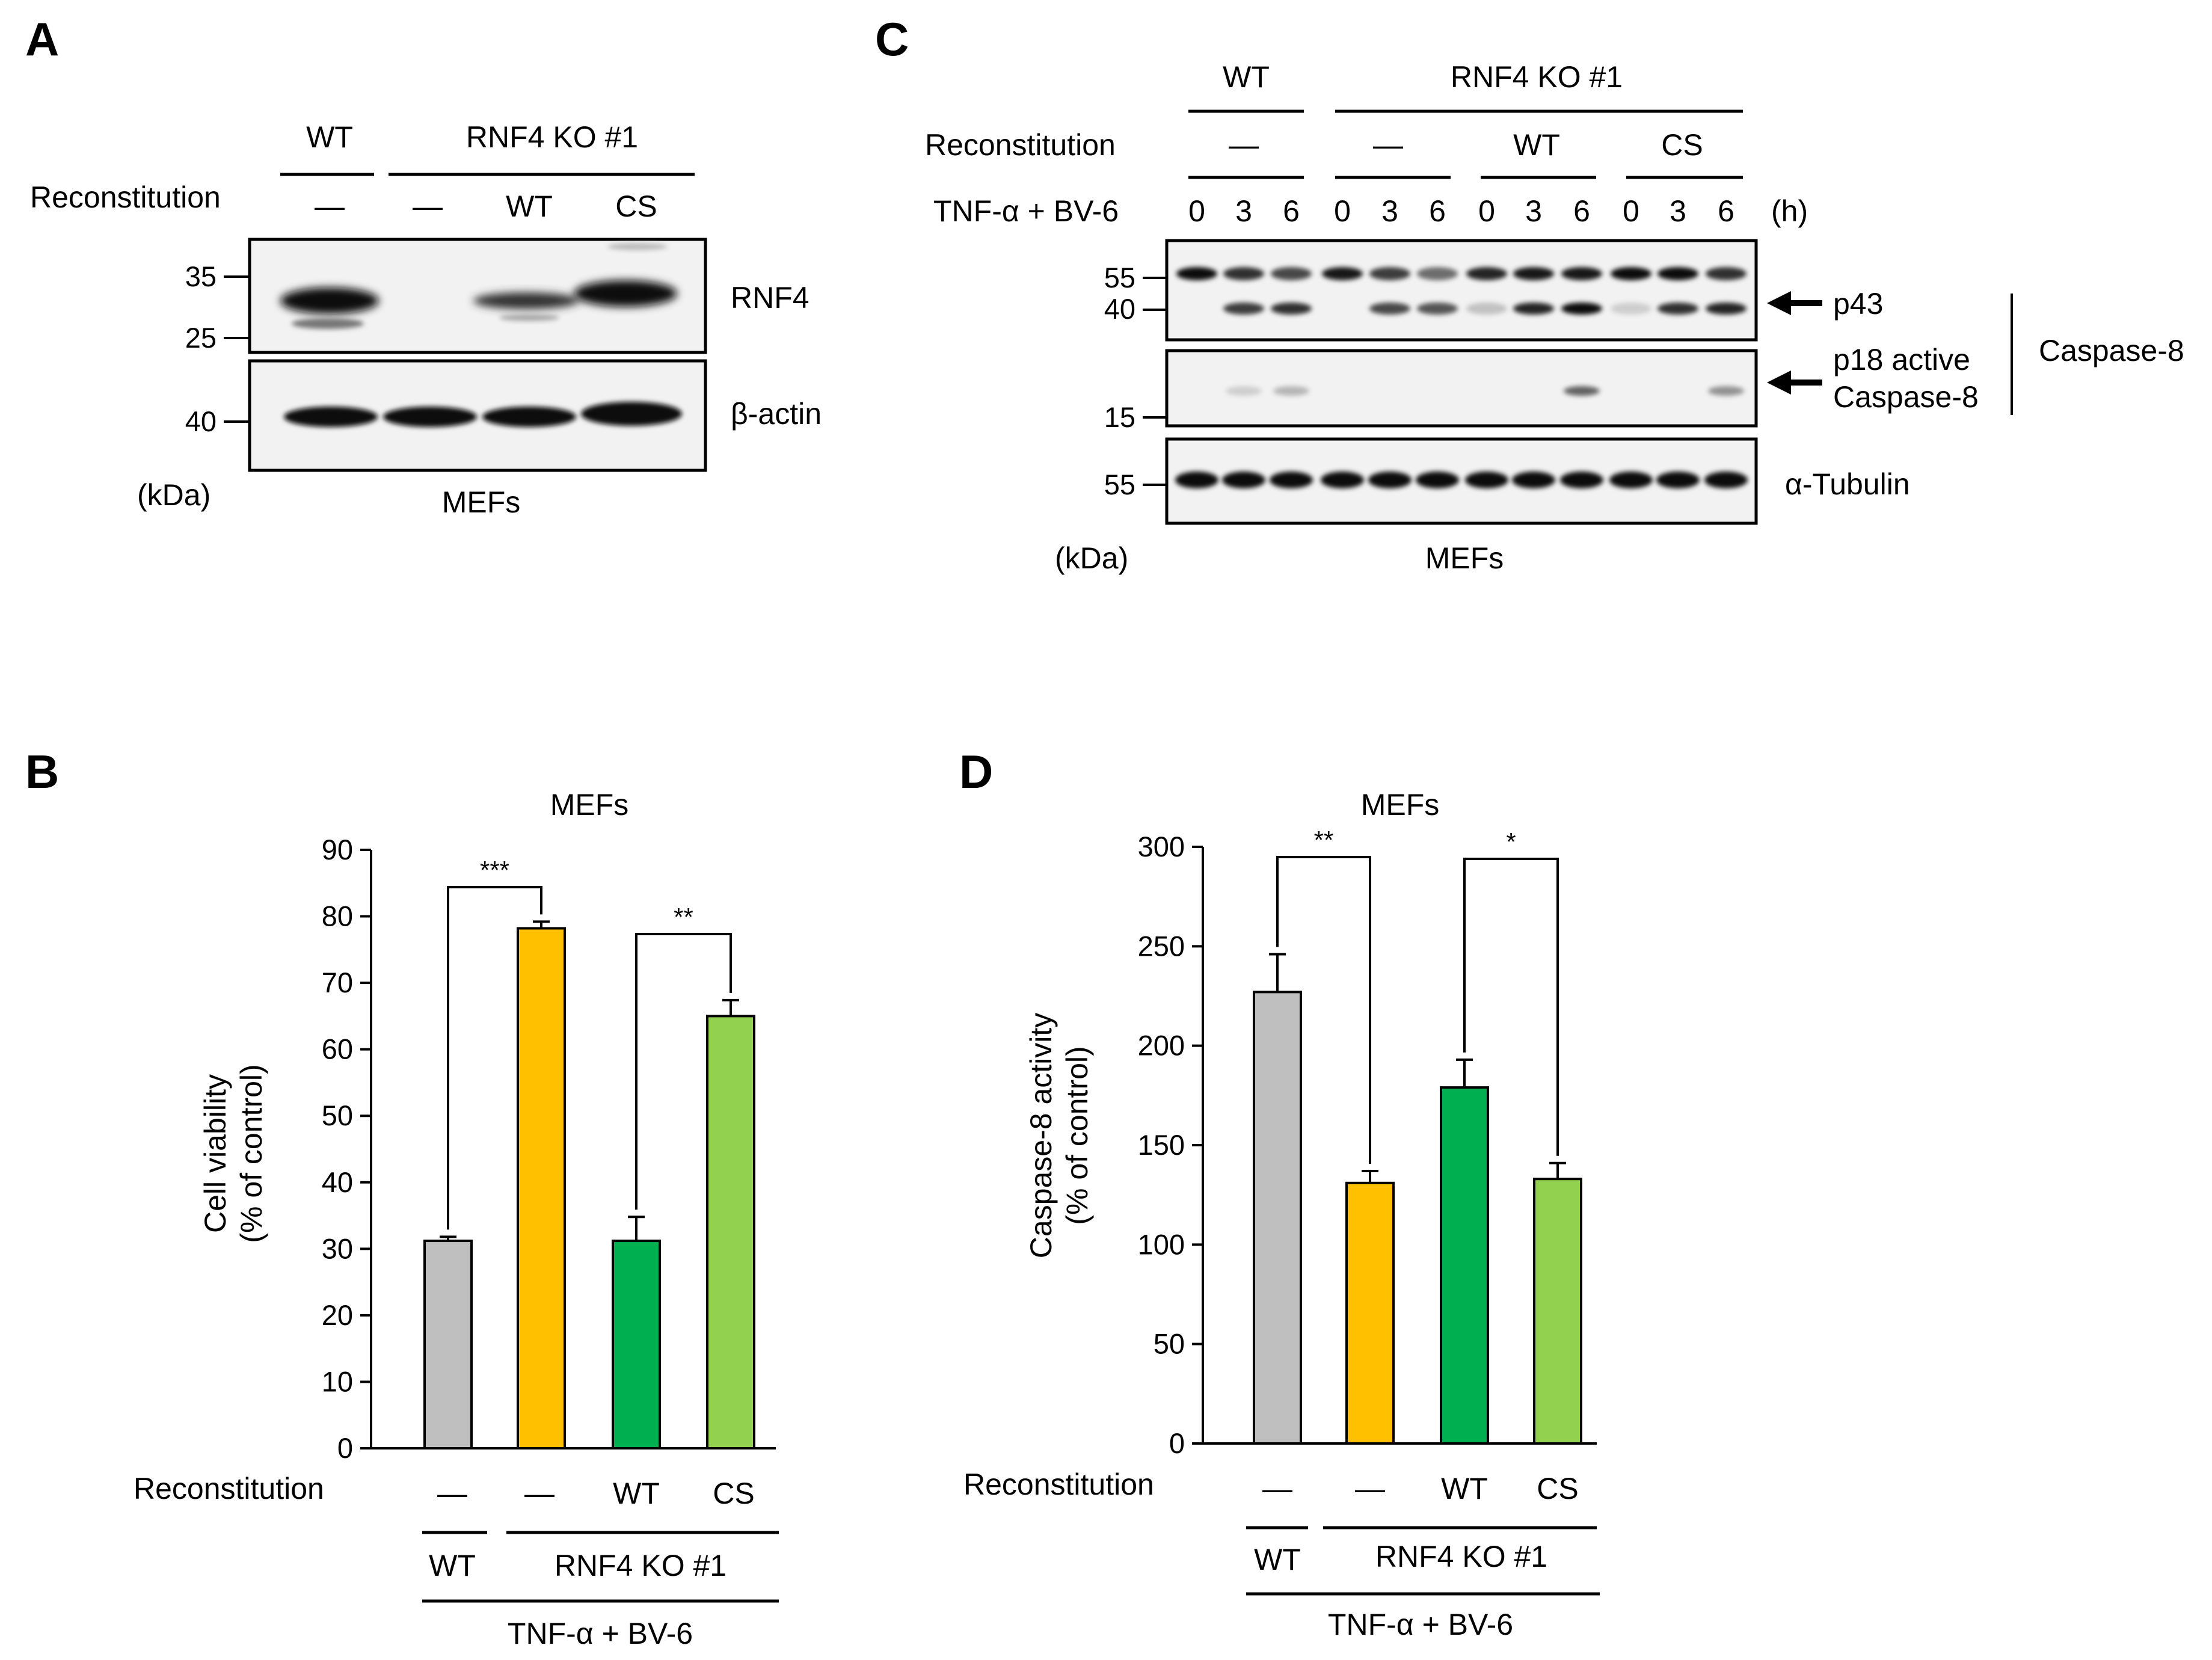 Image resolution: width=2212 pixels, height=1660 pixels. What do you see at coordinates (1161, 1145) in the screenshot?
I see `y-tick-label: 150` at bounding box center [1161, 1145].